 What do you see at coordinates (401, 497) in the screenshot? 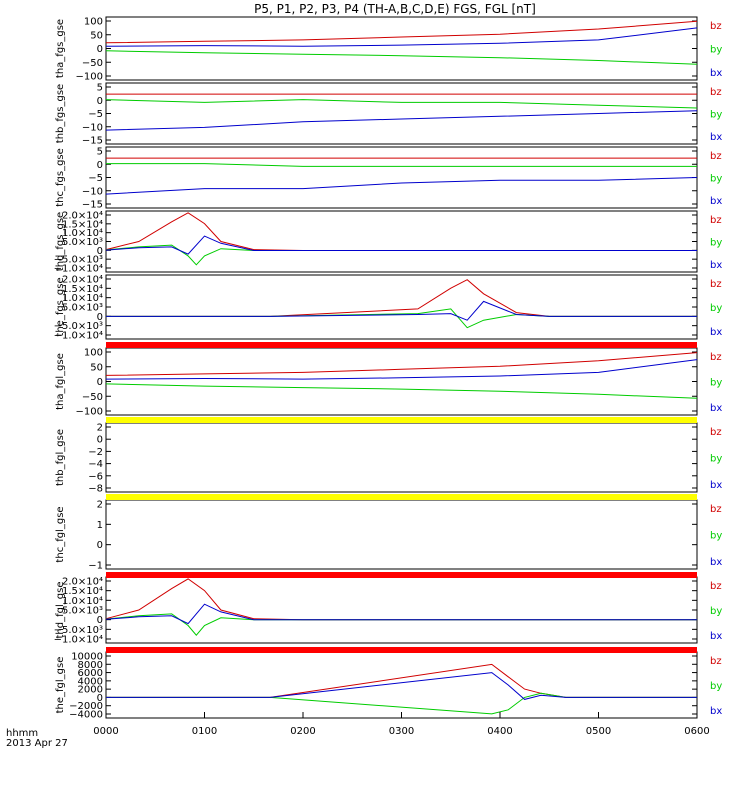
I see `yellow-status-bar` at bounding box center [401, 497].